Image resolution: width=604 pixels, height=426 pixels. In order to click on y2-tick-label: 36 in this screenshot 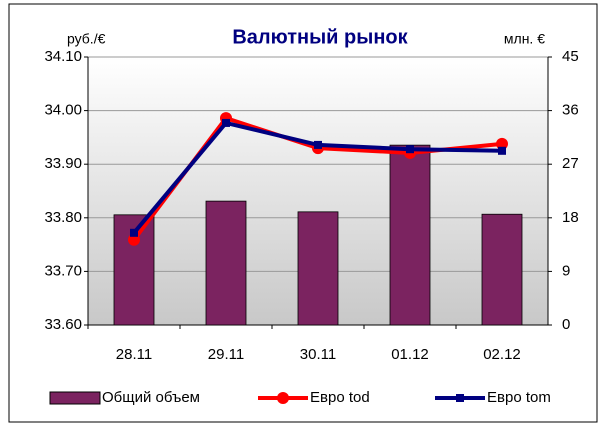, I will do `click(570, 110)`.